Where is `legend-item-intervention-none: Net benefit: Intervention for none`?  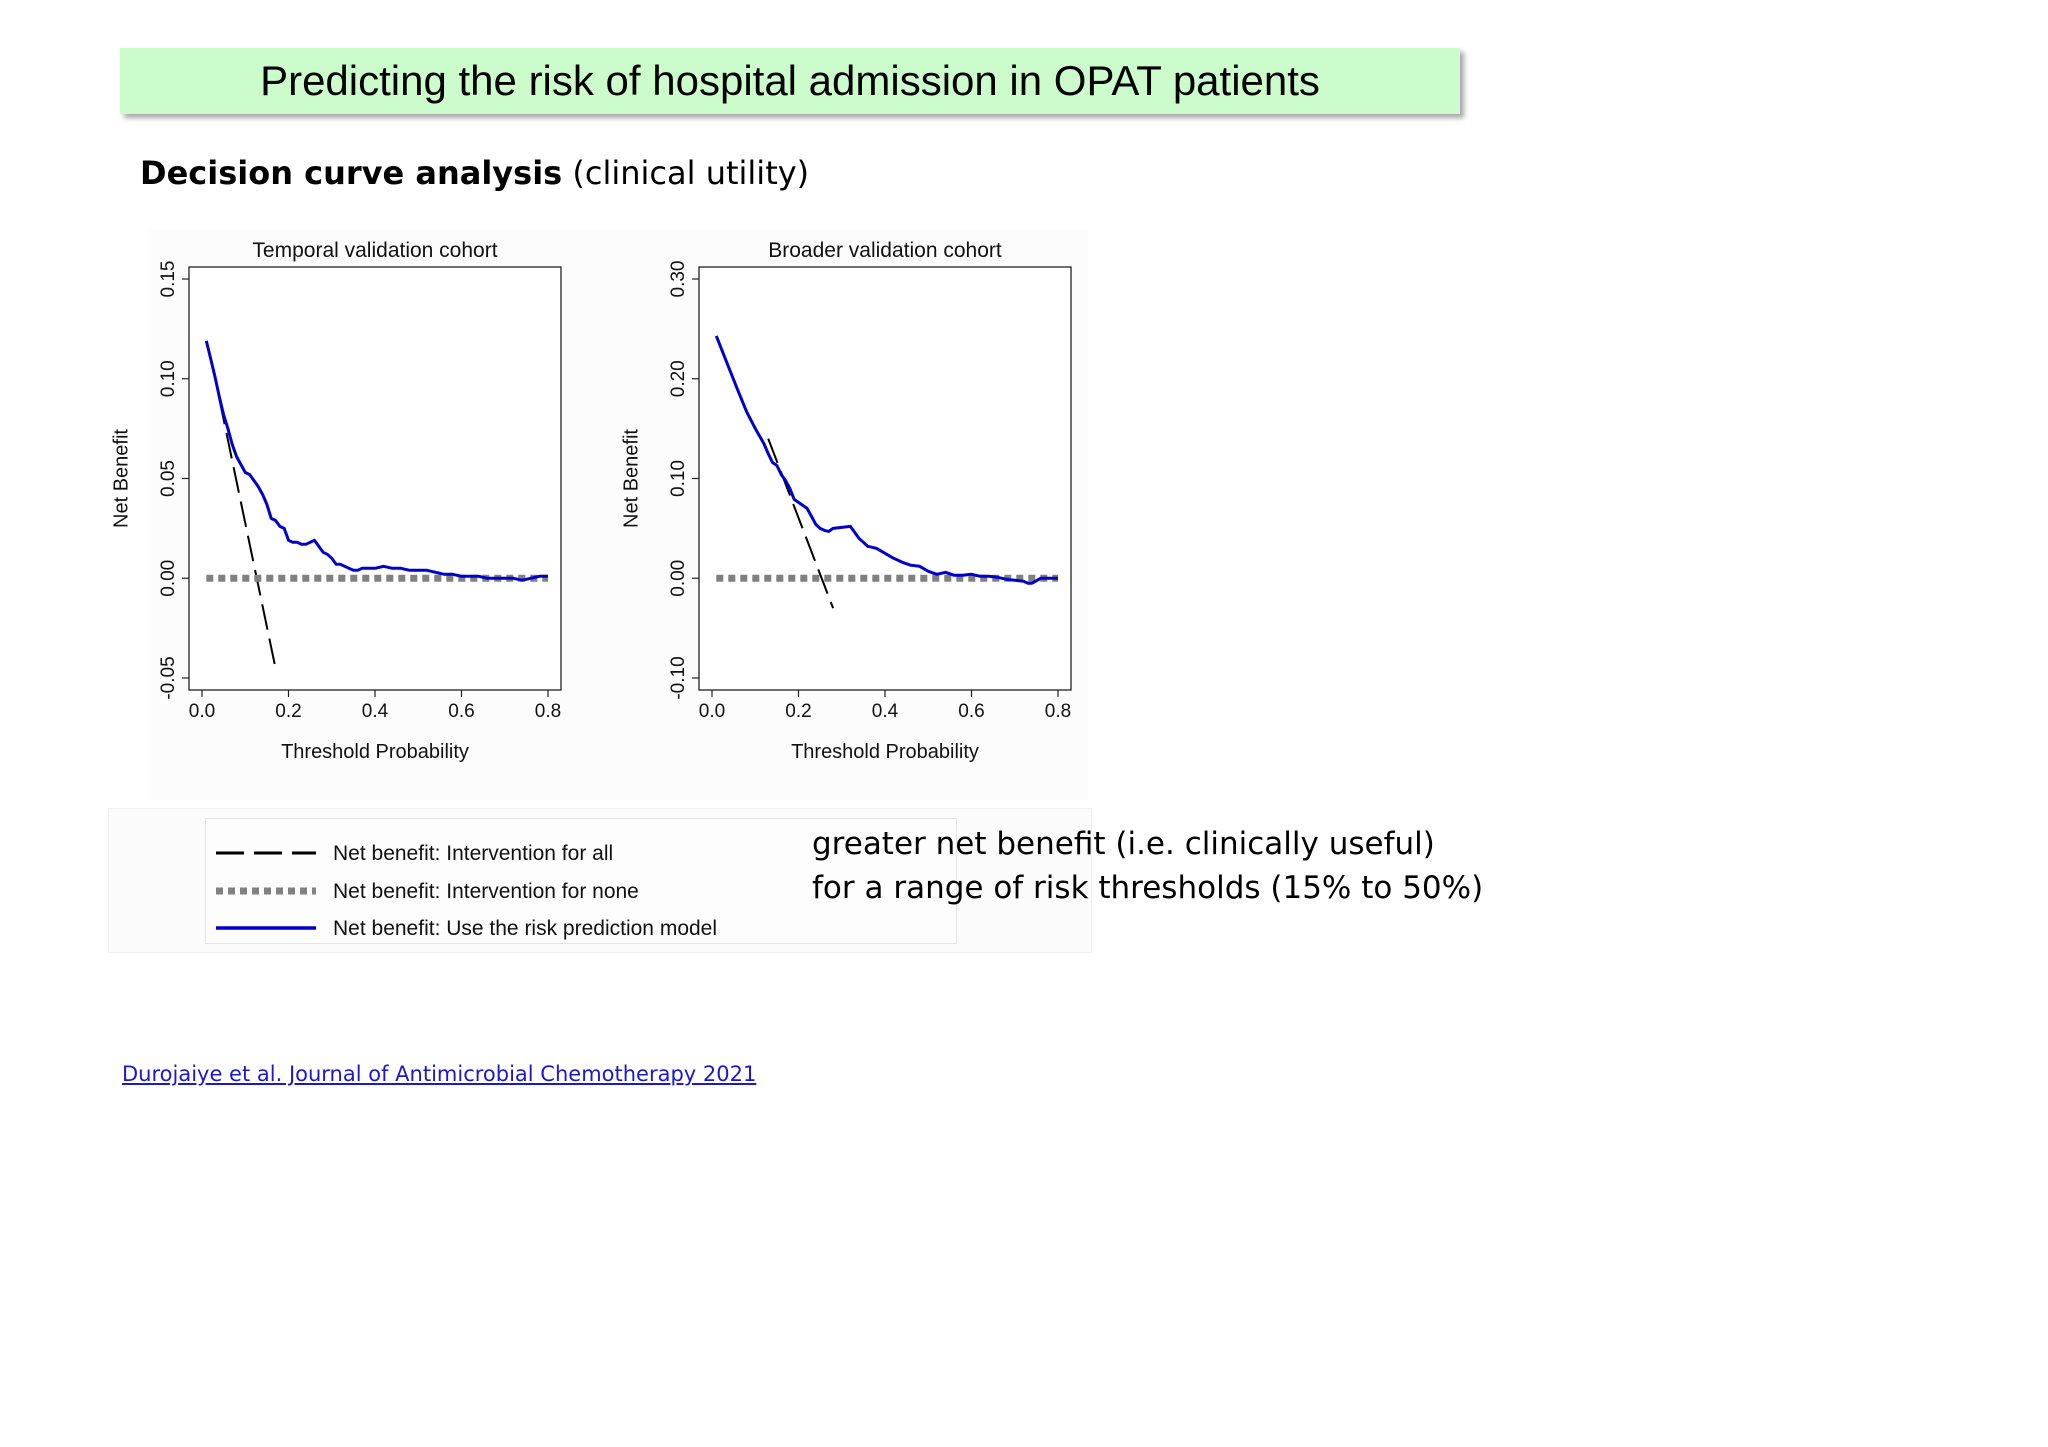 legend-item-intervention-none: Net benefit: Intervention for none is located at coordinates (576, 891).